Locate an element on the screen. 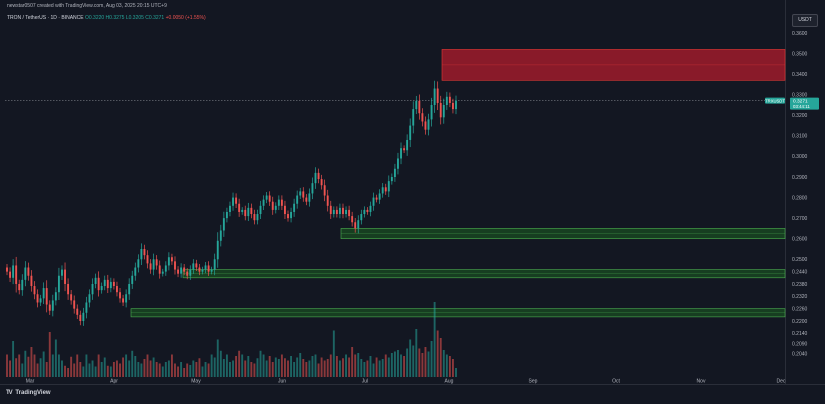 This screenshot has width=825, height=404. currency-unit-button: USDT is located at coordinates (805, 20).